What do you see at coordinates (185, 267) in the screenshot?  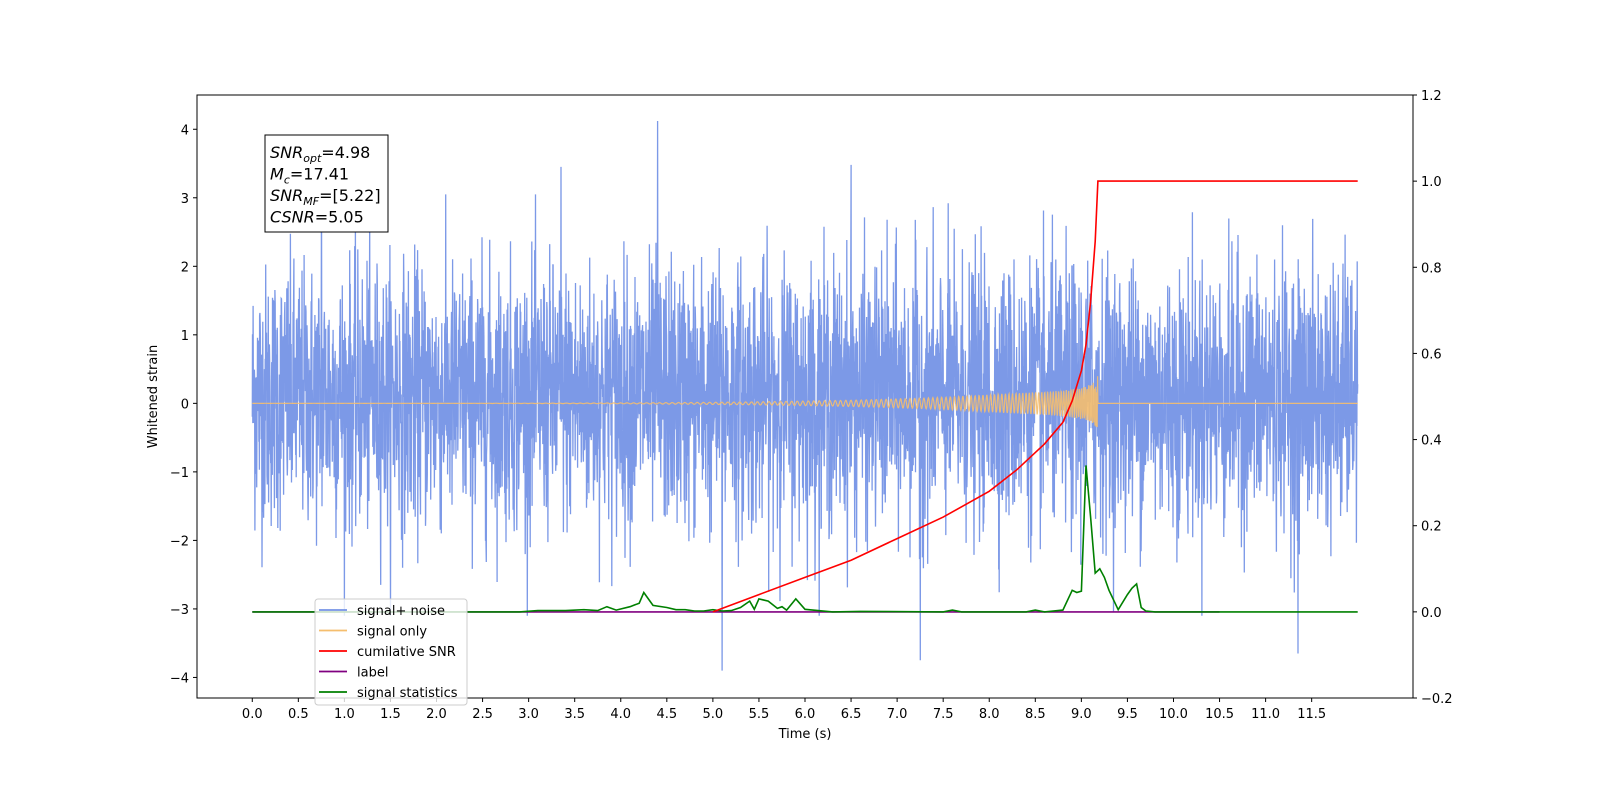 I see `y-tick-label: 2` at bounding box center [185, 267].